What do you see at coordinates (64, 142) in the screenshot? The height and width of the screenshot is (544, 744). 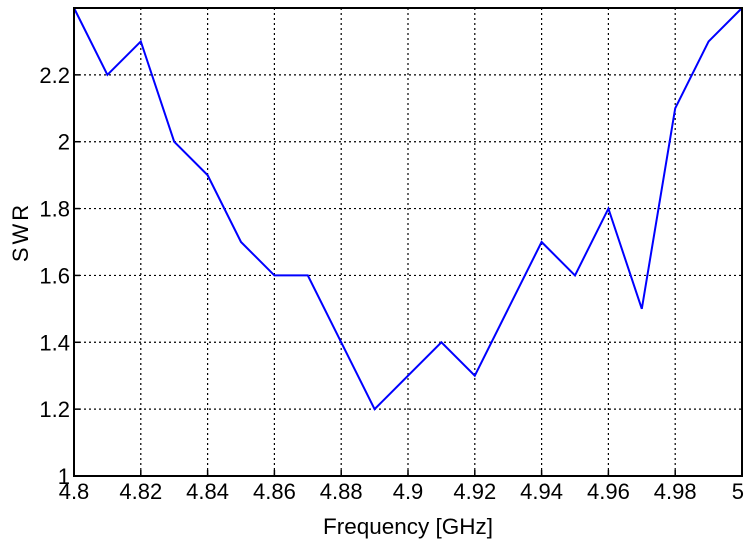 I see `y-tick-label: 2` at bounding box center [64, 142].